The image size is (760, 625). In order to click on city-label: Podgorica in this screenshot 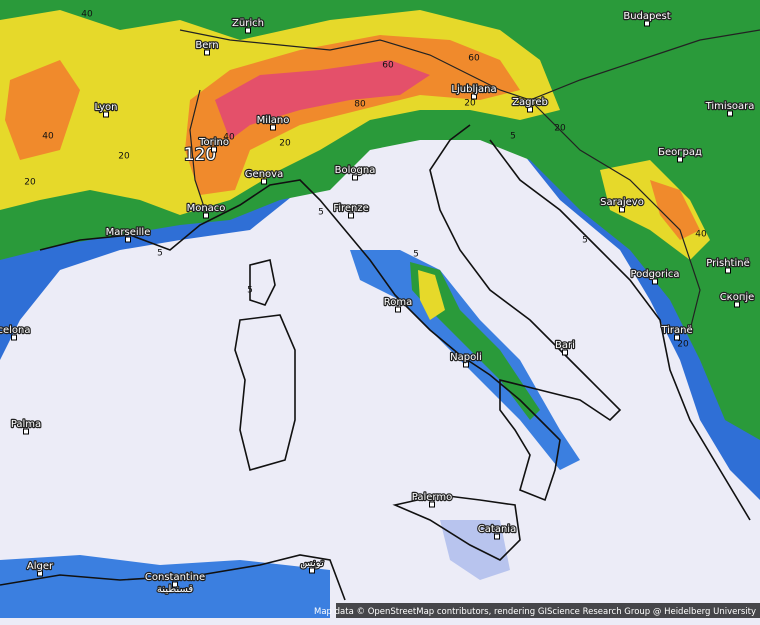, I will do `click(654, 274)`.